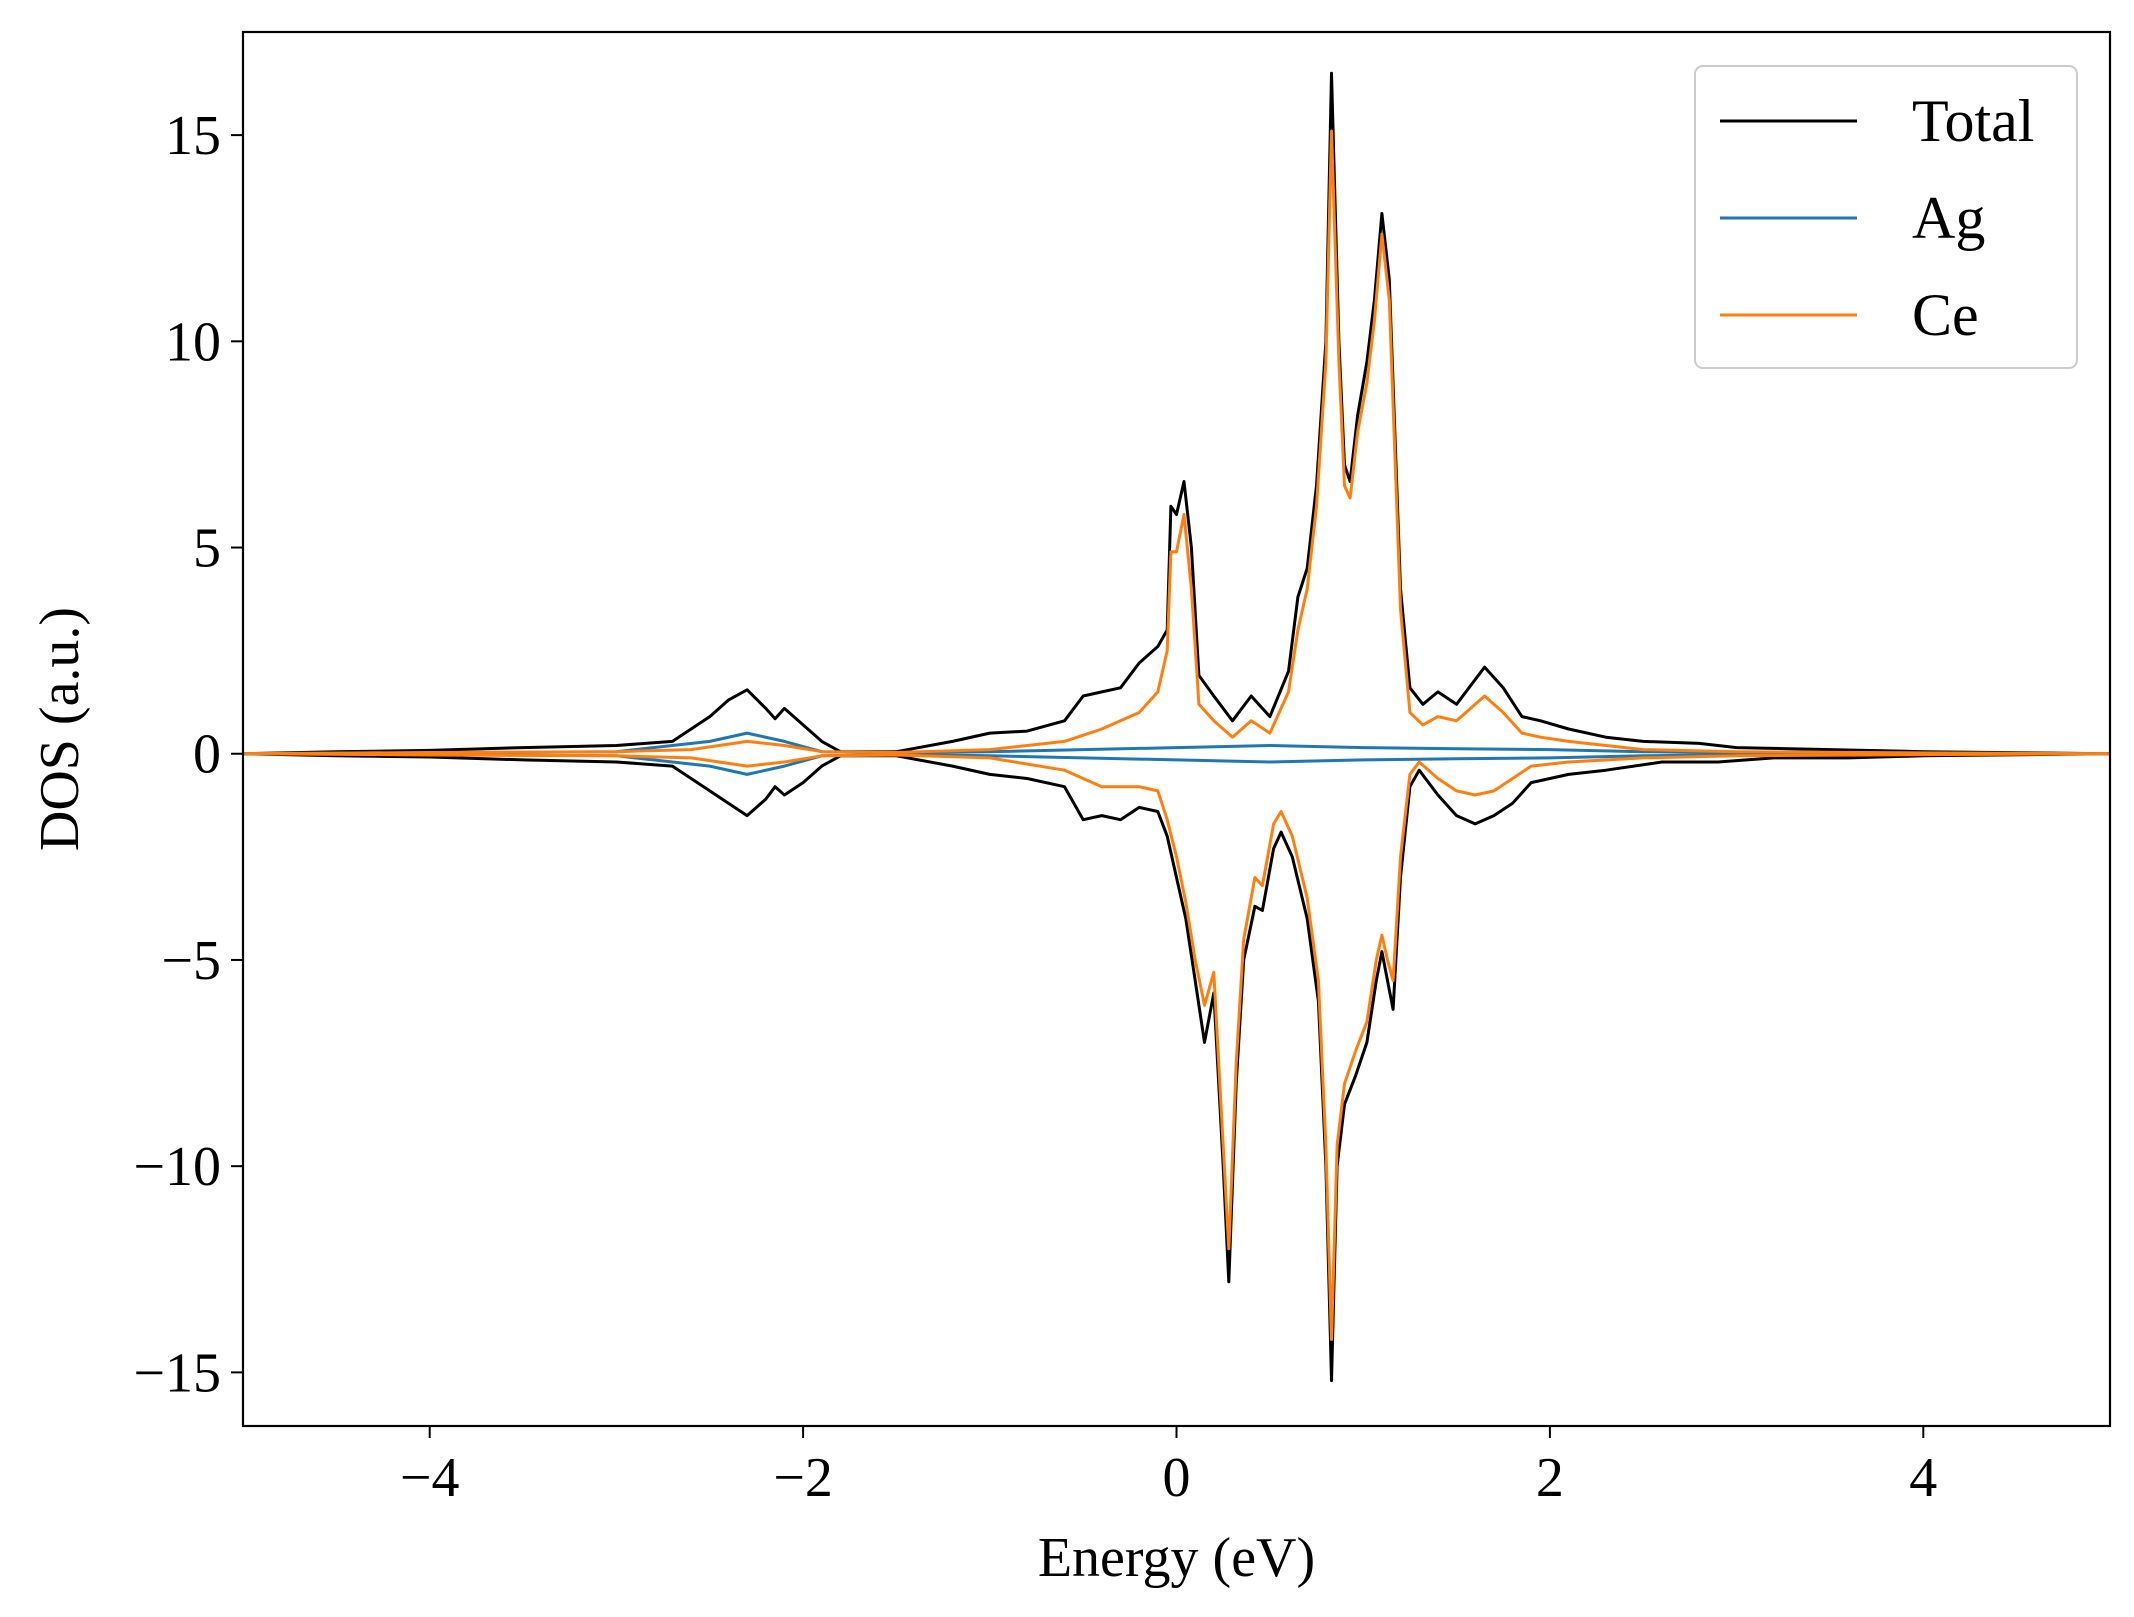 This screenshot has height=1617, width=2134. I want to click on x-tick-label: 2, so click(1550, 1478).